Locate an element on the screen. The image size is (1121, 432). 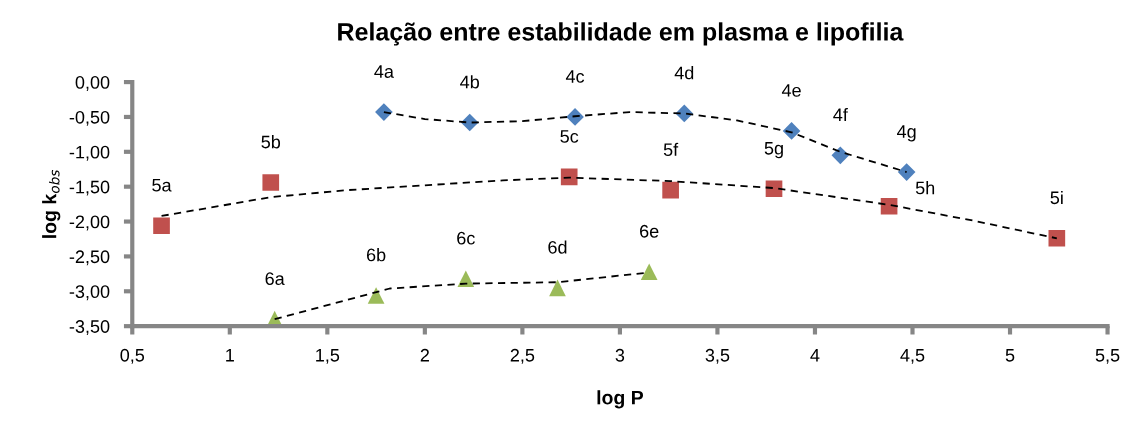
y-tick-label: -3,00 is located at coordinates (89, 293).